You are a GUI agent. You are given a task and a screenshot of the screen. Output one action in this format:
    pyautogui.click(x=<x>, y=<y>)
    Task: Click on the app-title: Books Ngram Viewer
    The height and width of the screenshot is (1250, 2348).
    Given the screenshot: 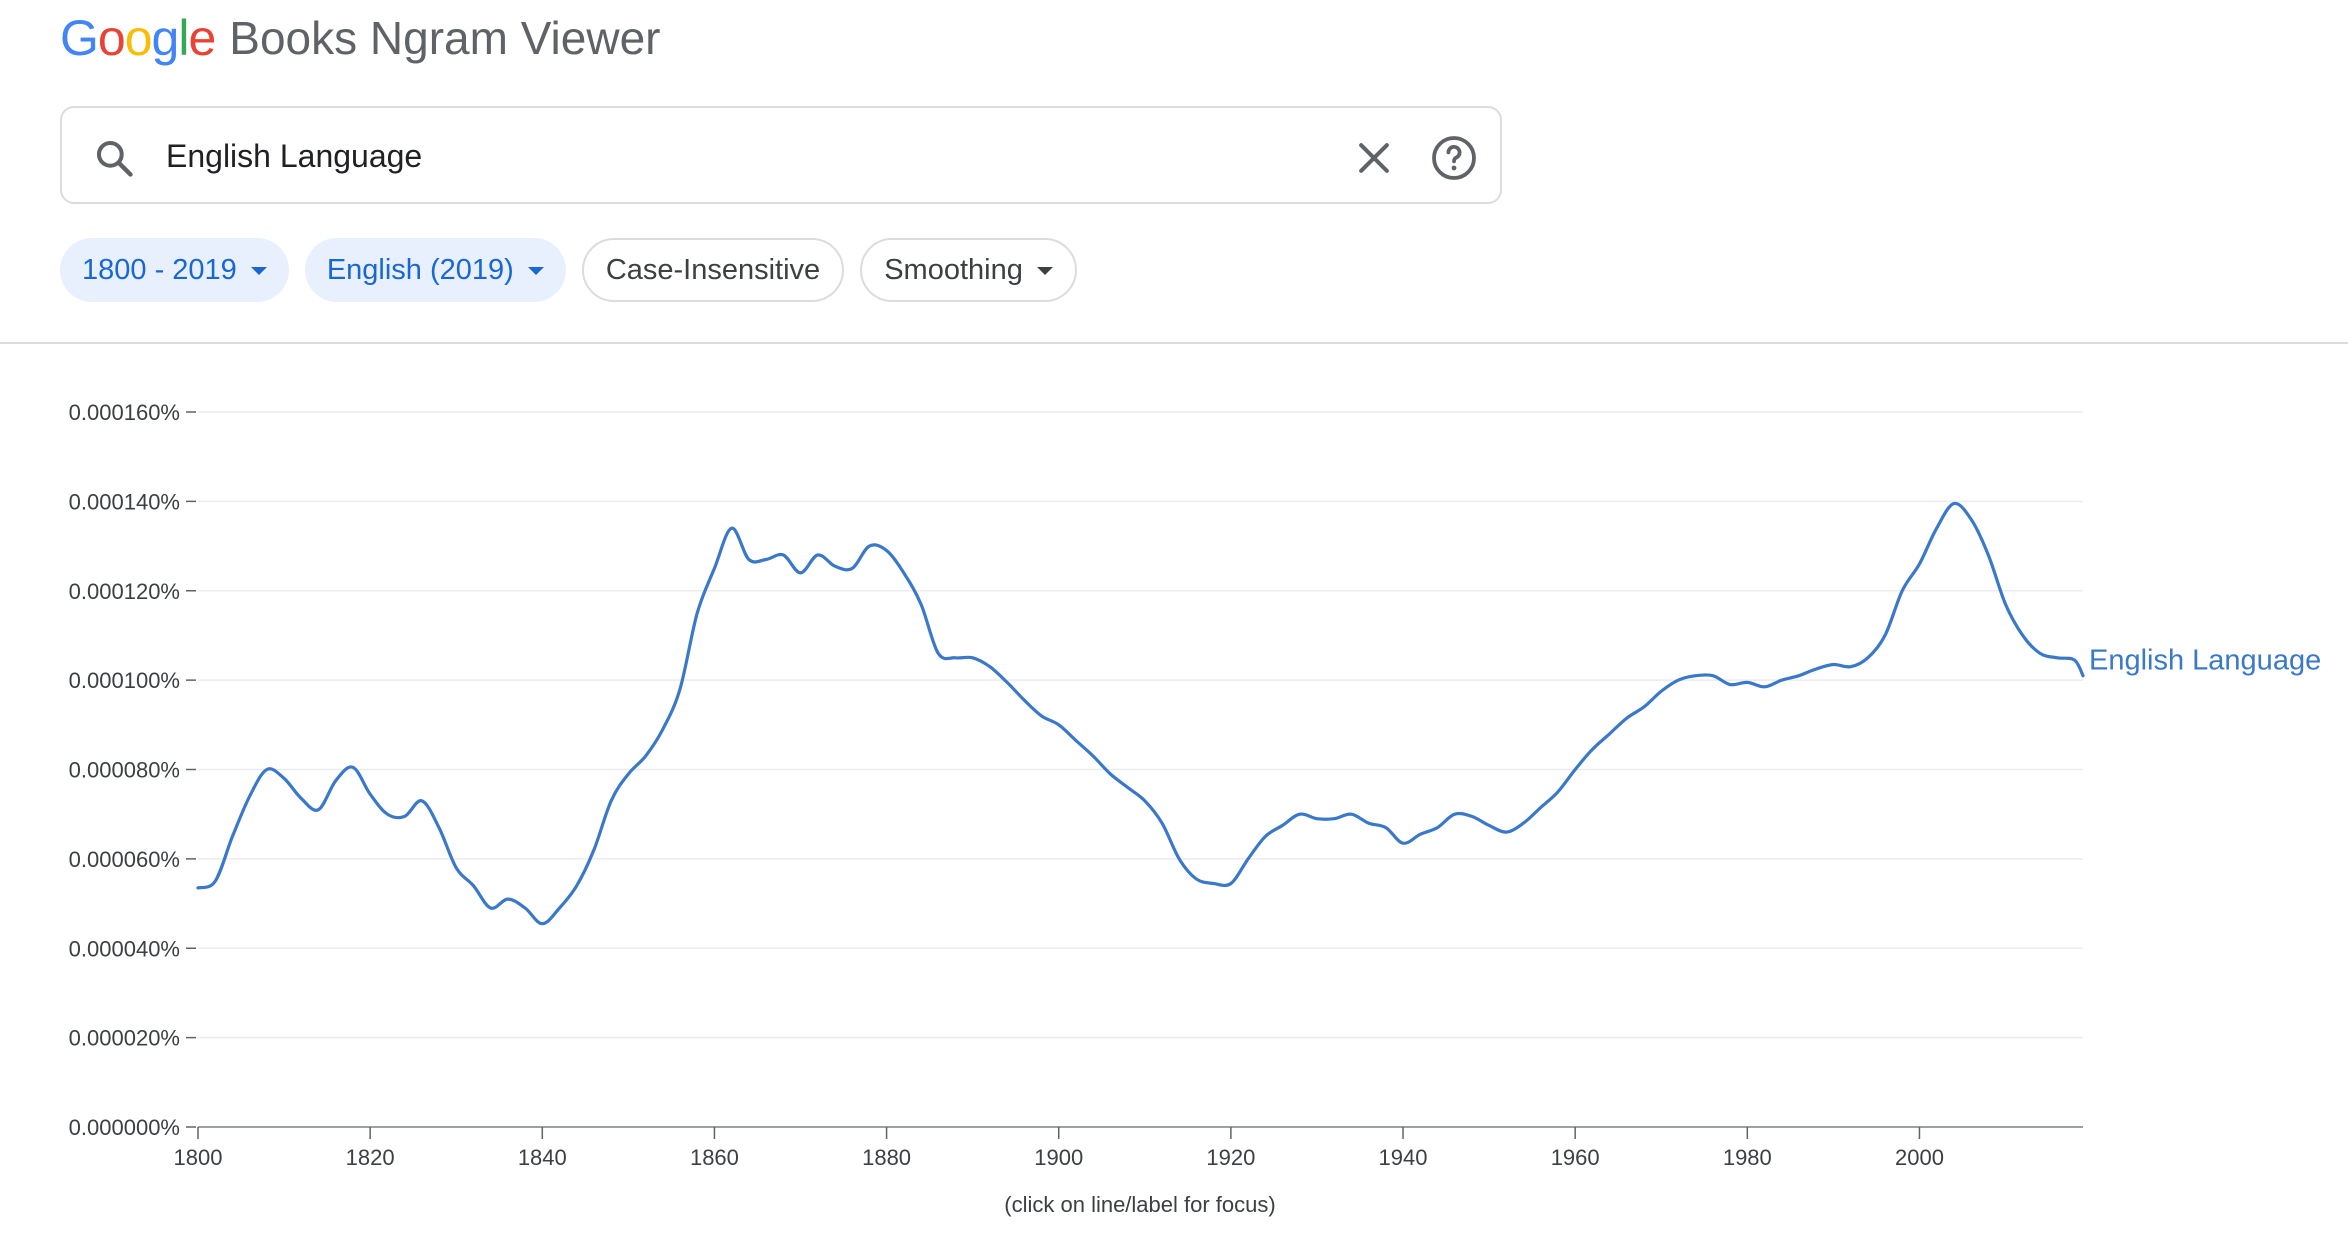 What is the action you would take?
    pyautogui.click(x=445, y=38)
    